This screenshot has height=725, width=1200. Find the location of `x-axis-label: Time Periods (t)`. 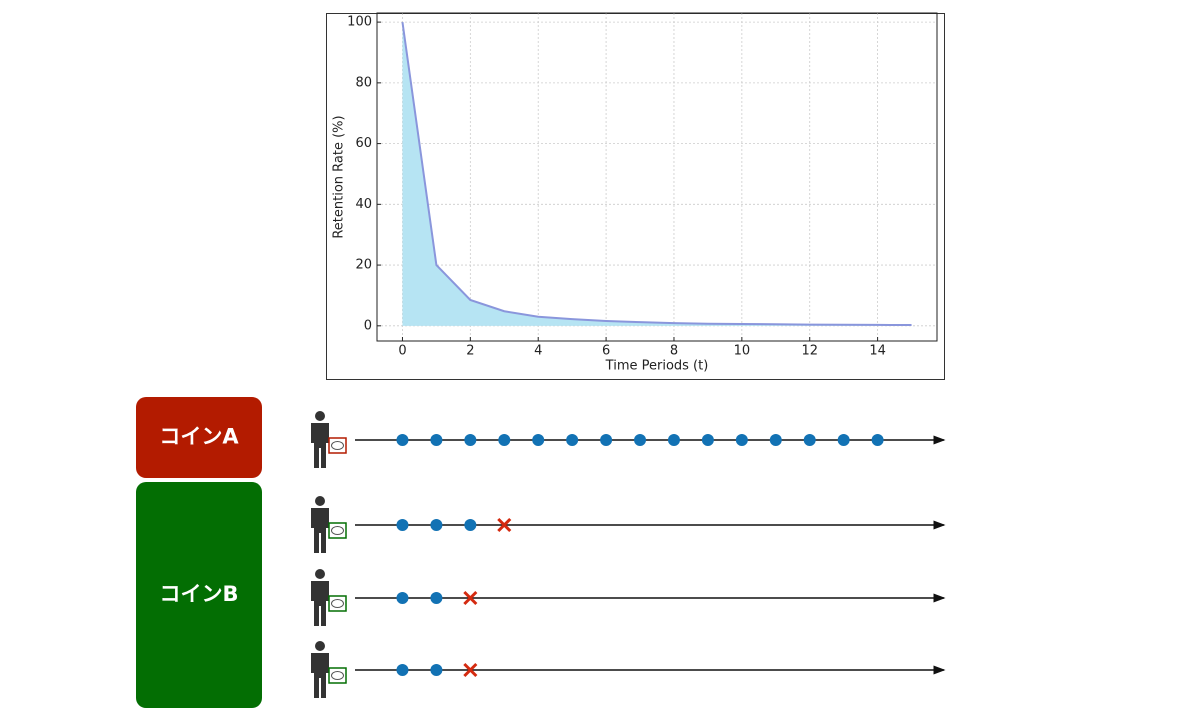

x-axis-label: Time Periods (t) is located at coordinates (657, 366).